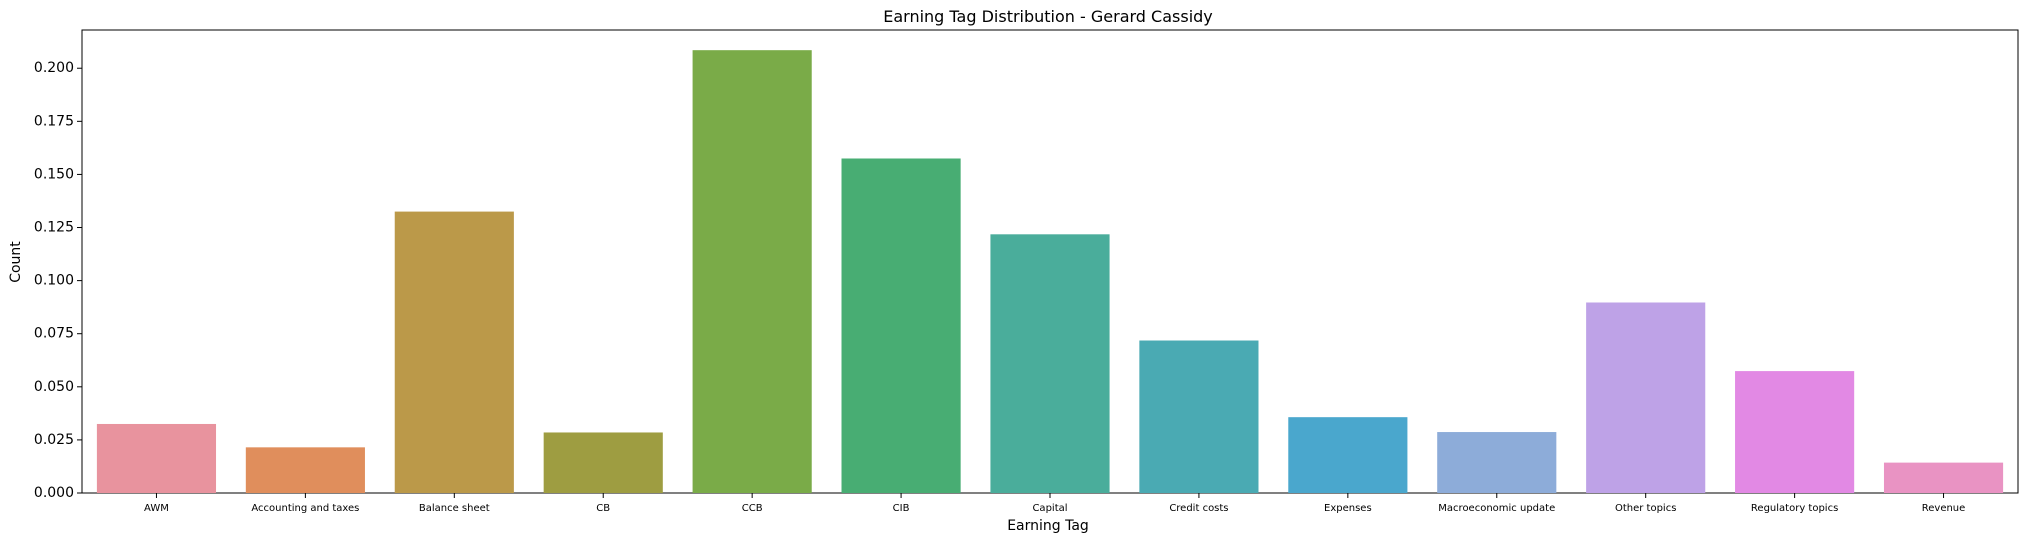  Describe the element at coordinates (603, 508) in the screenshot. I see `x-tick-label: CB` at that location.